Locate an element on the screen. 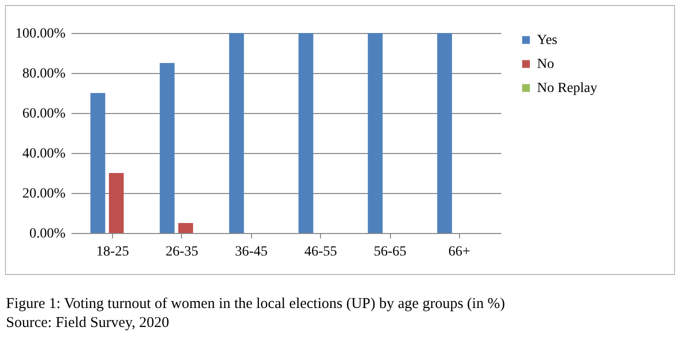  y-tick-label: 20.00% is located at coordinates (44, 194).